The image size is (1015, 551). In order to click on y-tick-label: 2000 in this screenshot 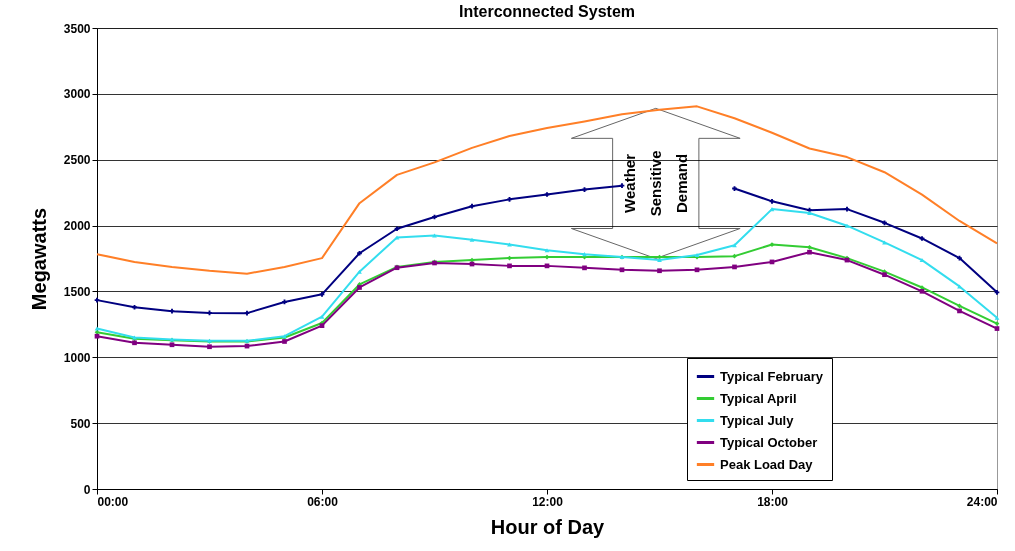, I will do `click(77, 226)`.